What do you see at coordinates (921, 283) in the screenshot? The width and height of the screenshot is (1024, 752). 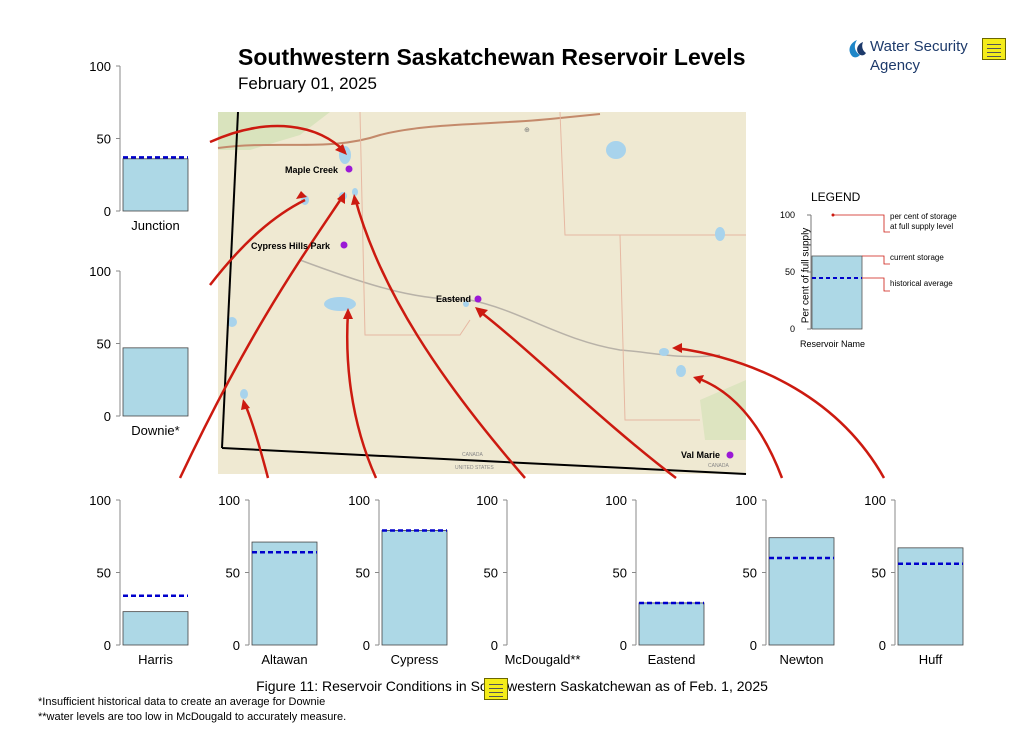 I see `legend-note: historical average` at bounding box center [921, 283].